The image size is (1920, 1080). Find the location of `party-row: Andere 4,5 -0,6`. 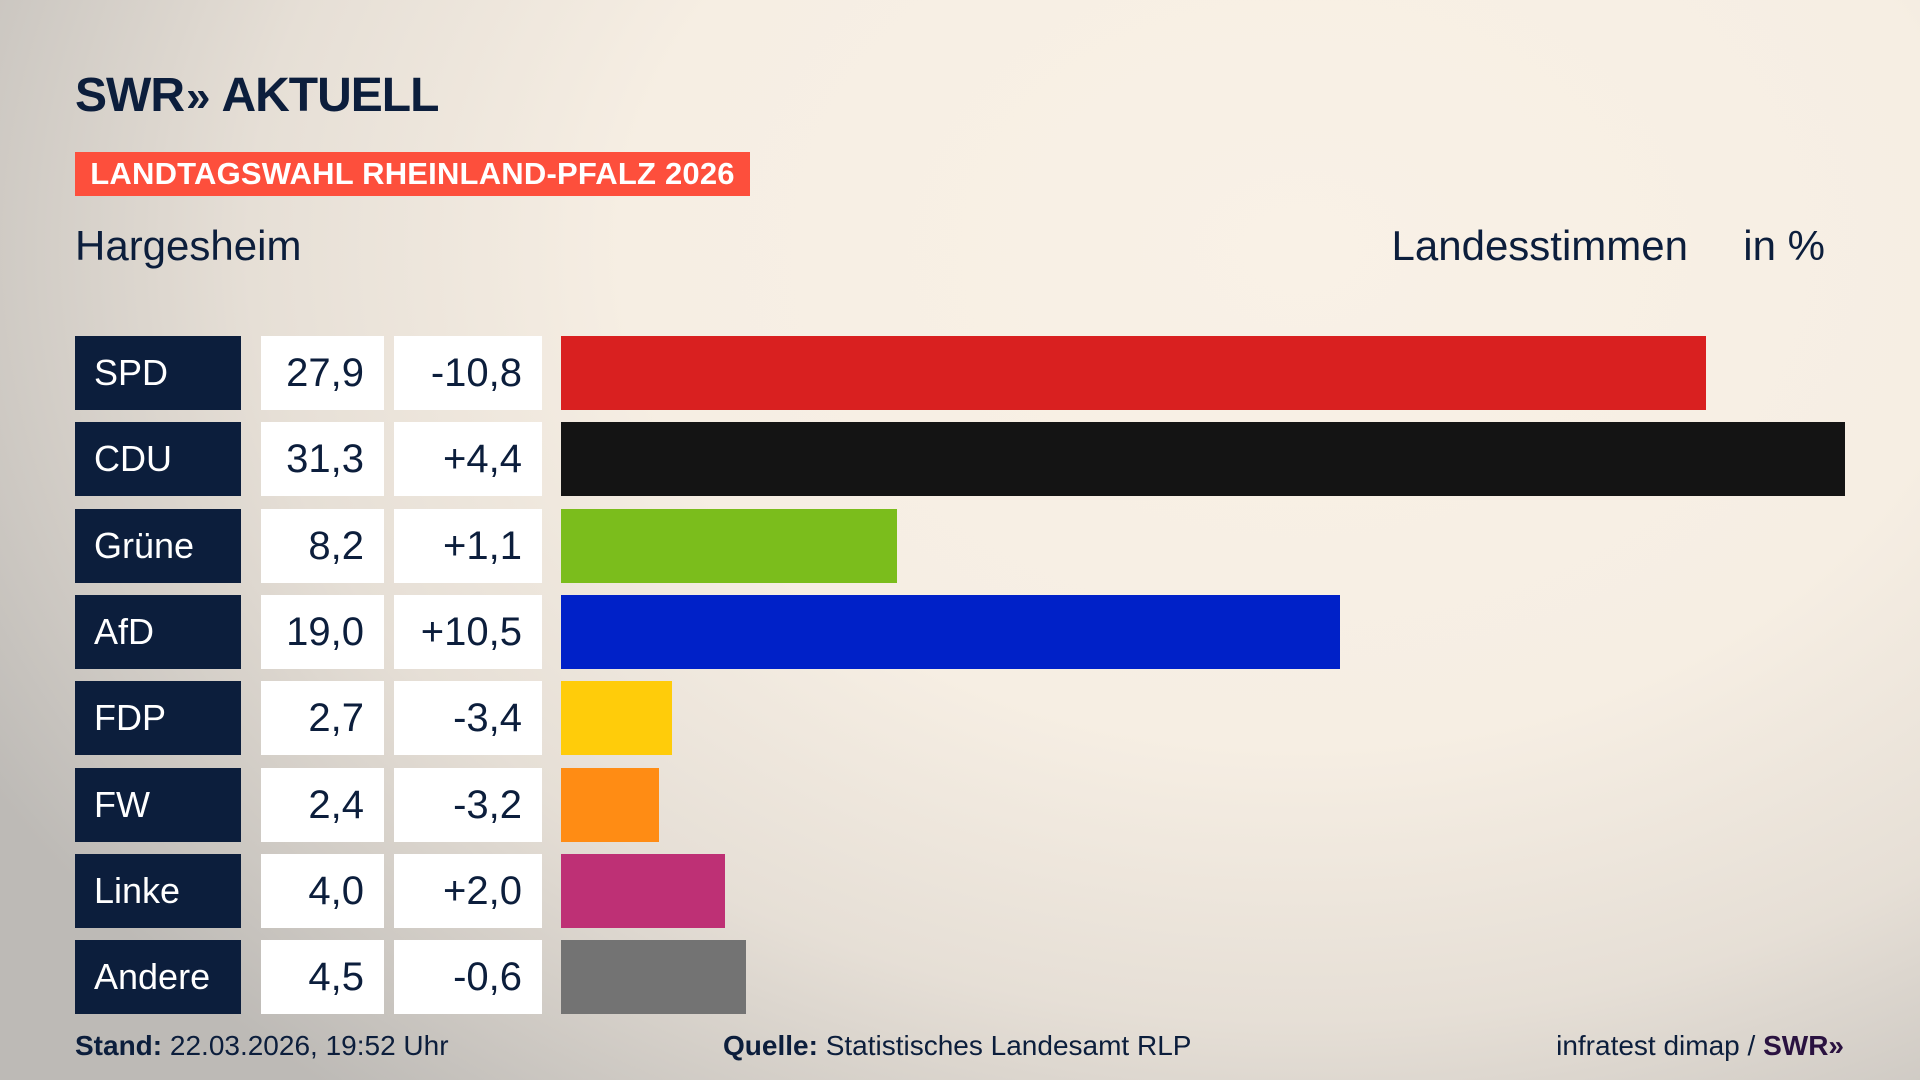

party-row: Andere 4,5 -0,6 is located at coordinates (975, 977).